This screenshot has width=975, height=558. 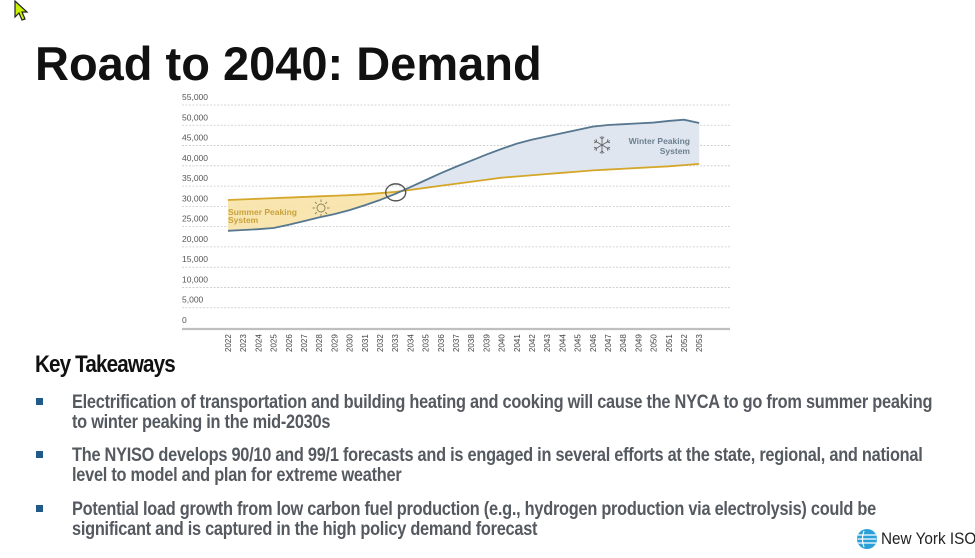 What do you see at coordinates (699, 343) in the screenshot?
I see `x-tick-label: 2053` at bounding box center [699, 343].